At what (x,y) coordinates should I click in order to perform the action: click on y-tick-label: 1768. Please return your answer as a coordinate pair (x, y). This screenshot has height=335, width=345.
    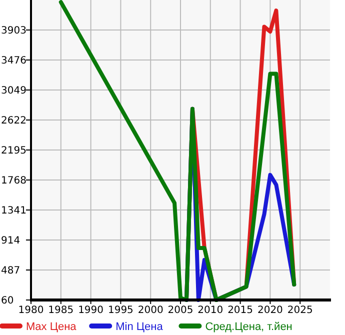
    Looking at the image, I should click on (13, 181).